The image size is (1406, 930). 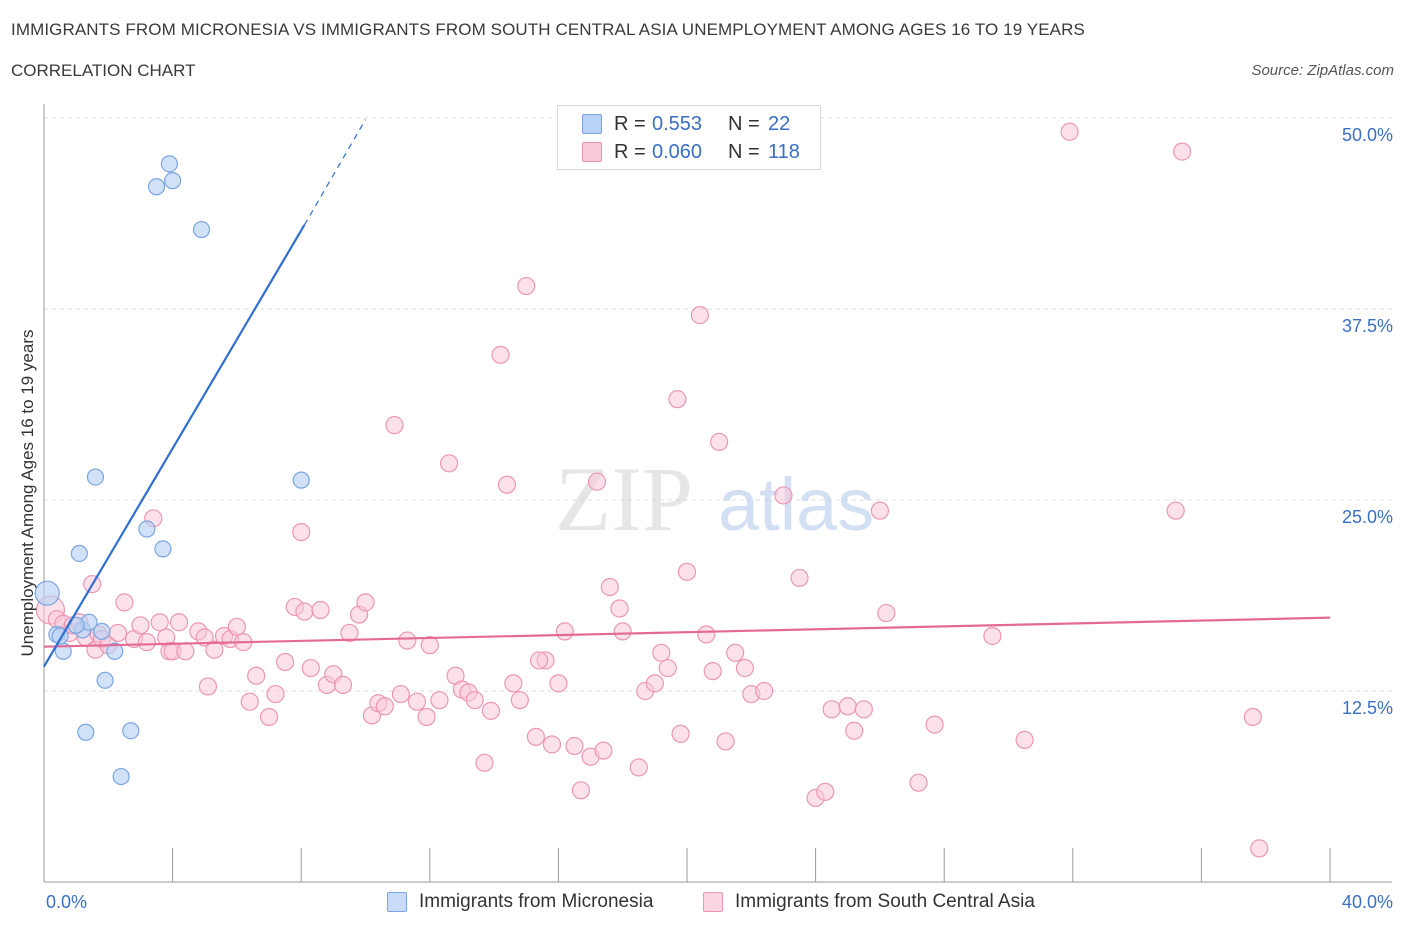 I want to click on legend-row-micronesia: R = 0.553 N = 22, so click(x=686, y=124).